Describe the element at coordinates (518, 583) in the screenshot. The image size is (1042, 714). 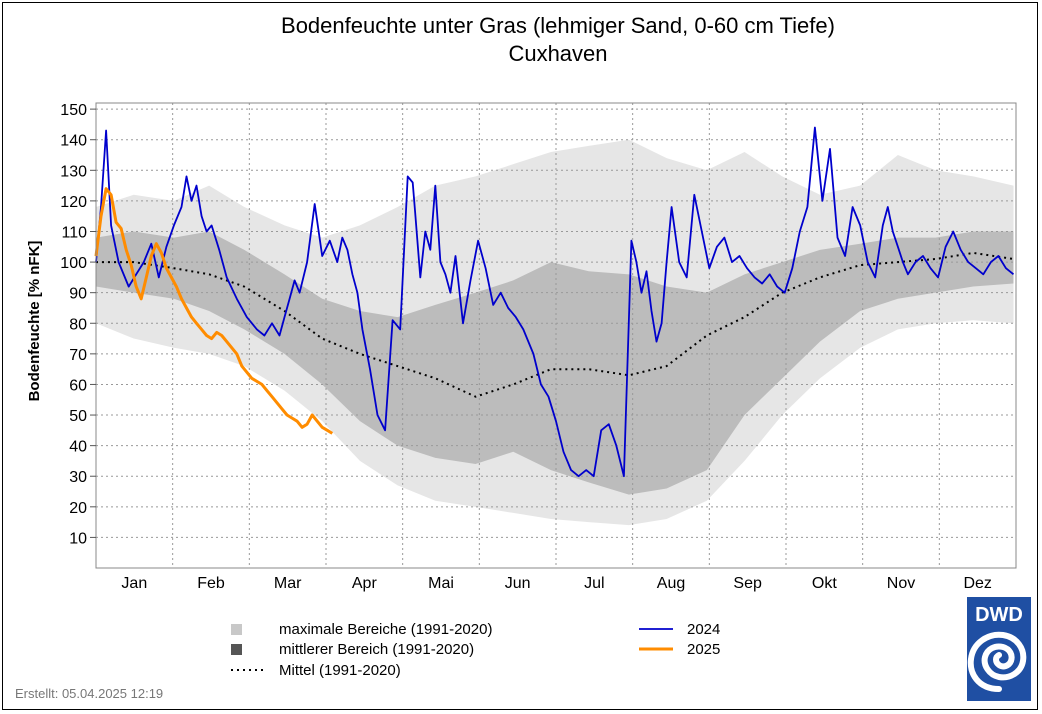
I see `x-tick-label: Jun` at that location.